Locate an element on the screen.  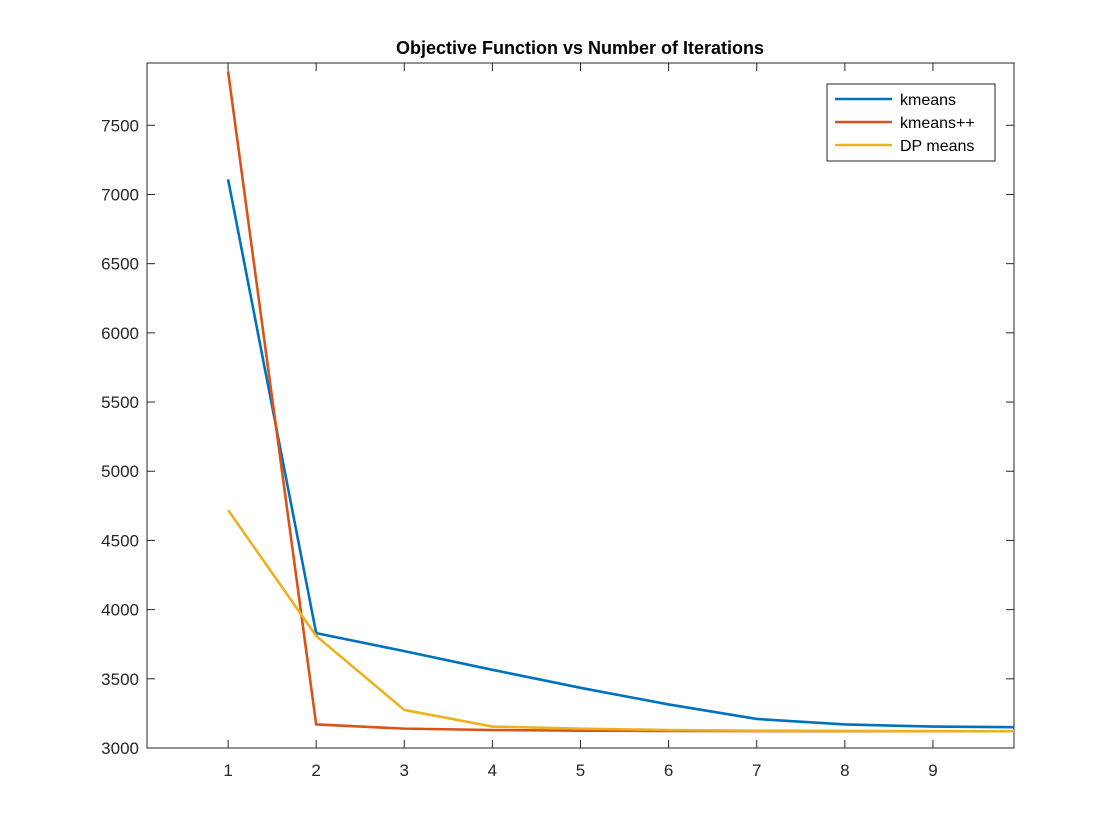
y-tick-label: 3000 is located at coordinates (120, 748).